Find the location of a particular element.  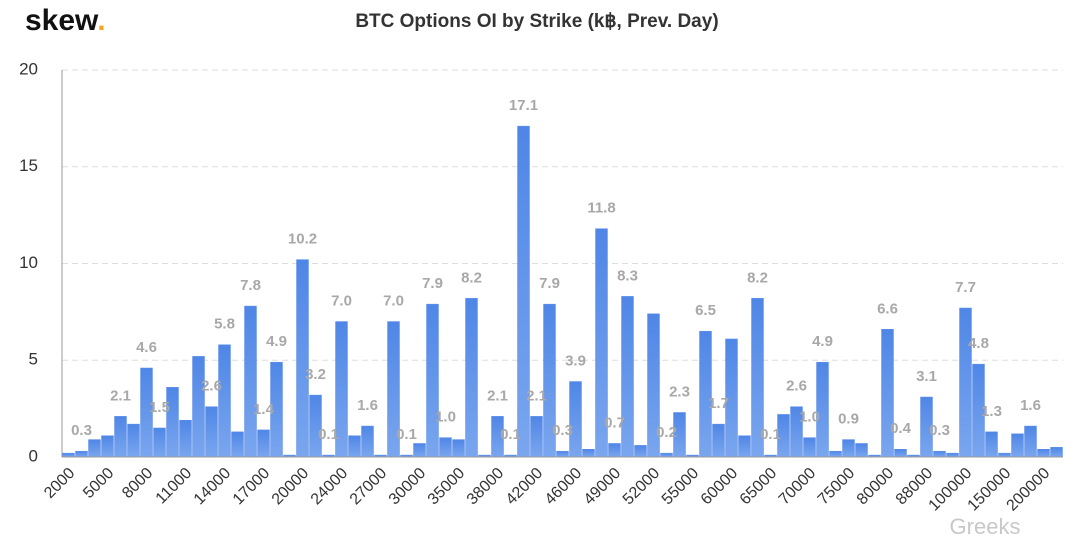

data-label: 7.7 is located at coordinates (965, 287).